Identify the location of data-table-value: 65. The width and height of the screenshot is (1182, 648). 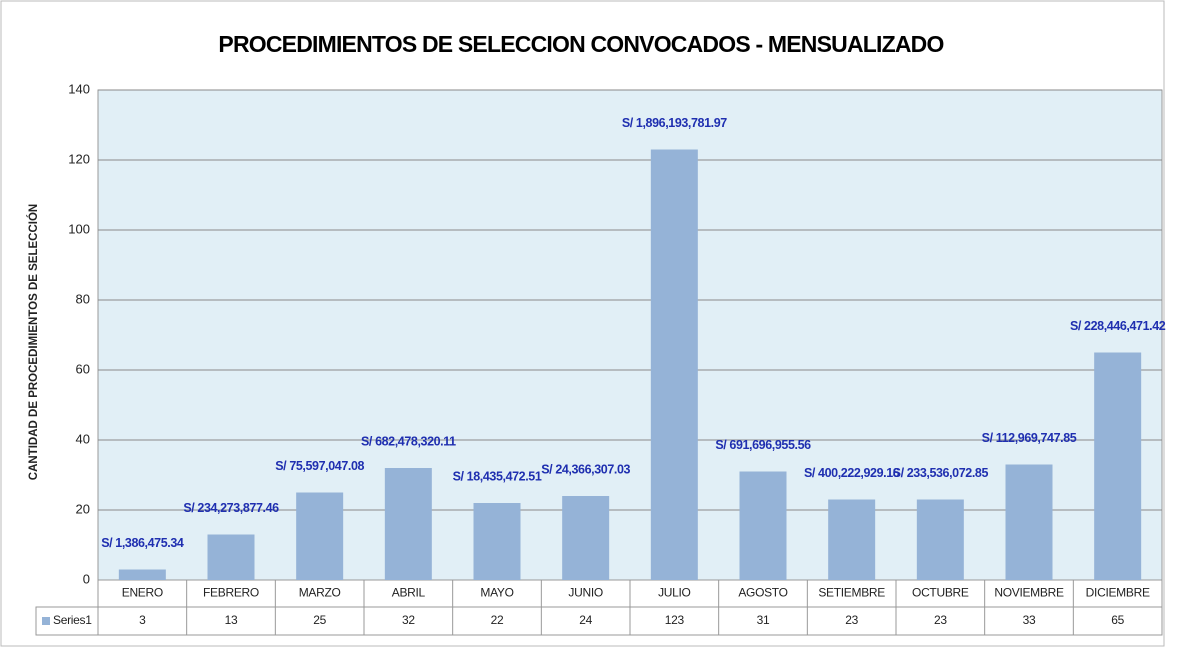
(1117, 620).